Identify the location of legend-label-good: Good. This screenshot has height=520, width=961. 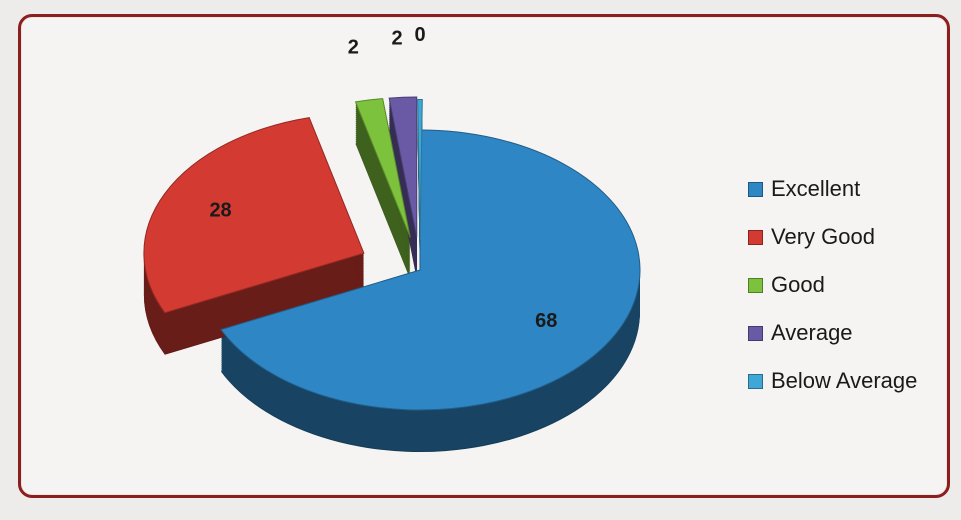
(798, 284).